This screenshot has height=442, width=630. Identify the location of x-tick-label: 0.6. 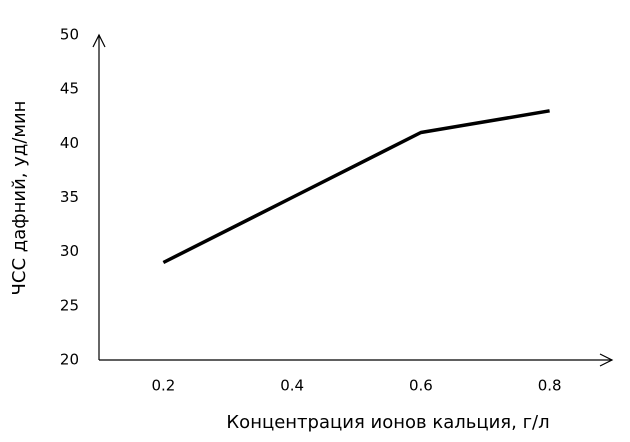
(421, 386).